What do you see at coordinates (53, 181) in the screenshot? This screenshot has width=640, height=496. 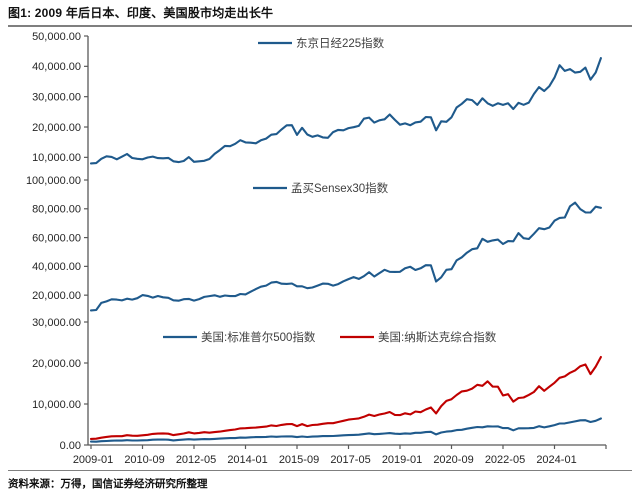 I see `y-tick-label: 100,000.00` at bounding box center [53, 181].